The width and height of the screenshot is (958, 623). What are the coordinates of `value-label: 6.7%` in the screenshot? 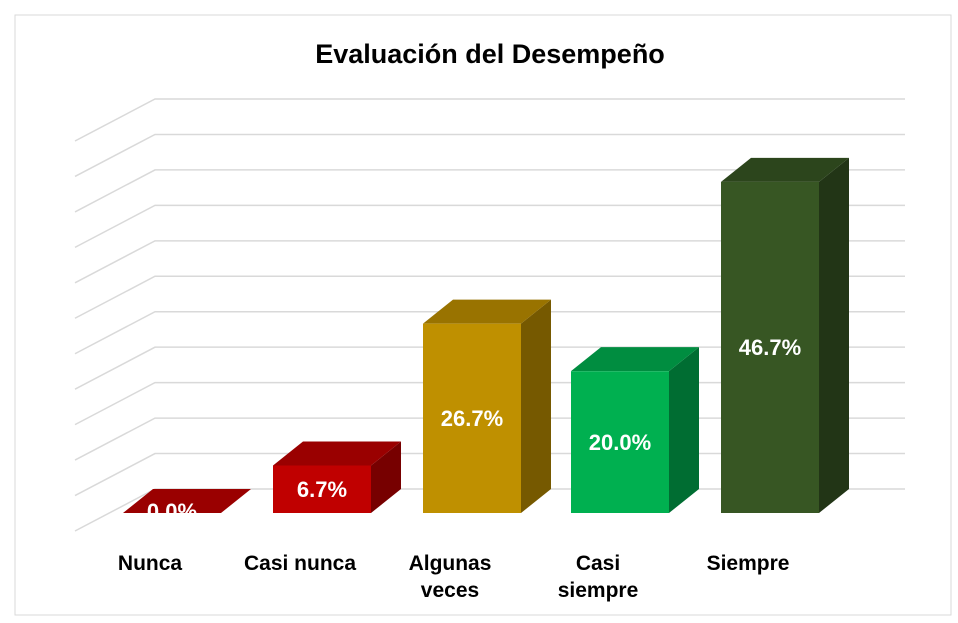 It's located at (322, 489).